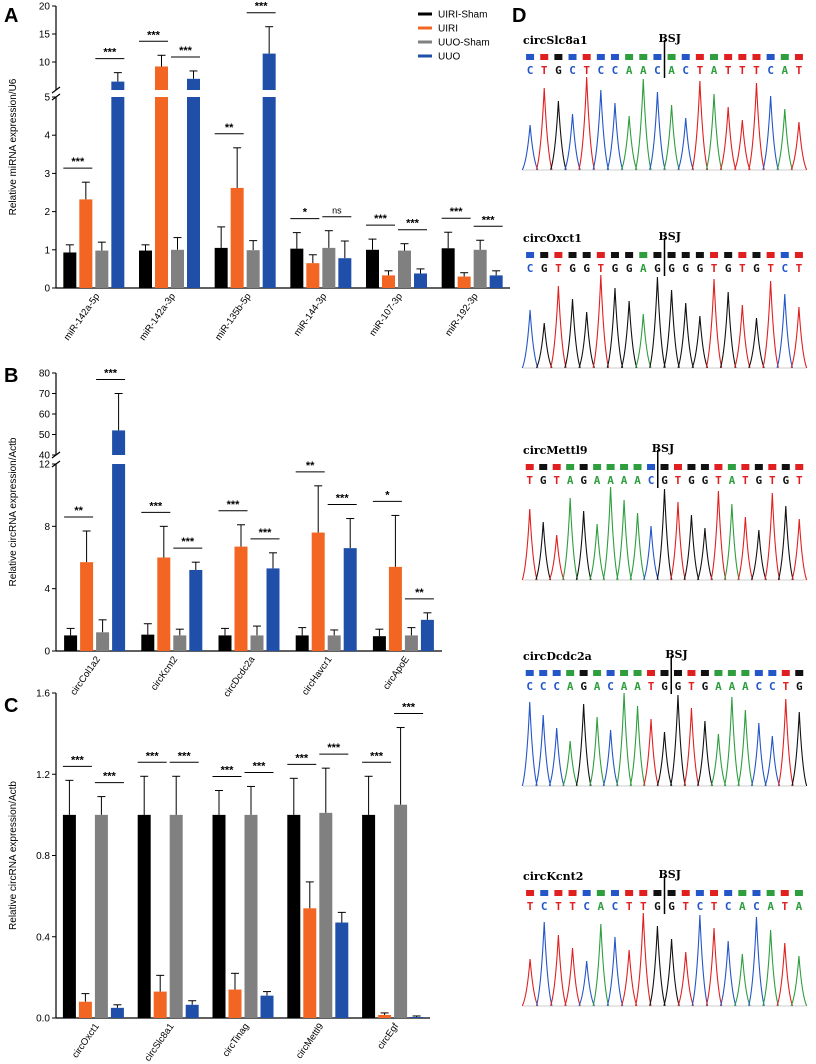 This screenshot has width=816, height=1064. I want to click on y-tick-label: 1, so click(47, 250).